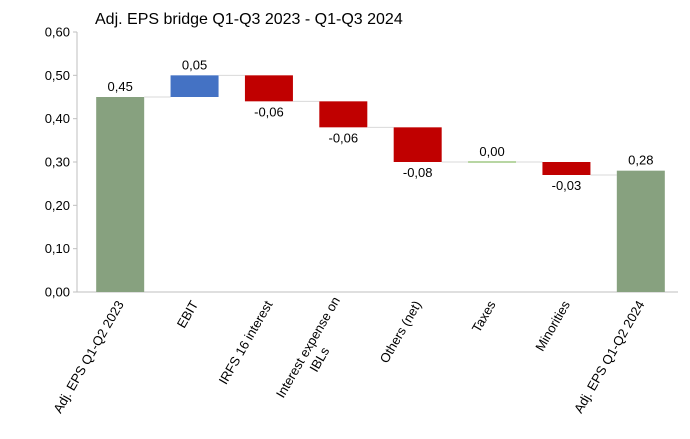 Image resolution: width=690 pixels, height=439 pixels. Describe the element at coordinates (246, 342) in the screenshot. I see `x-tick-label: IRFS 16 interest` at that location.